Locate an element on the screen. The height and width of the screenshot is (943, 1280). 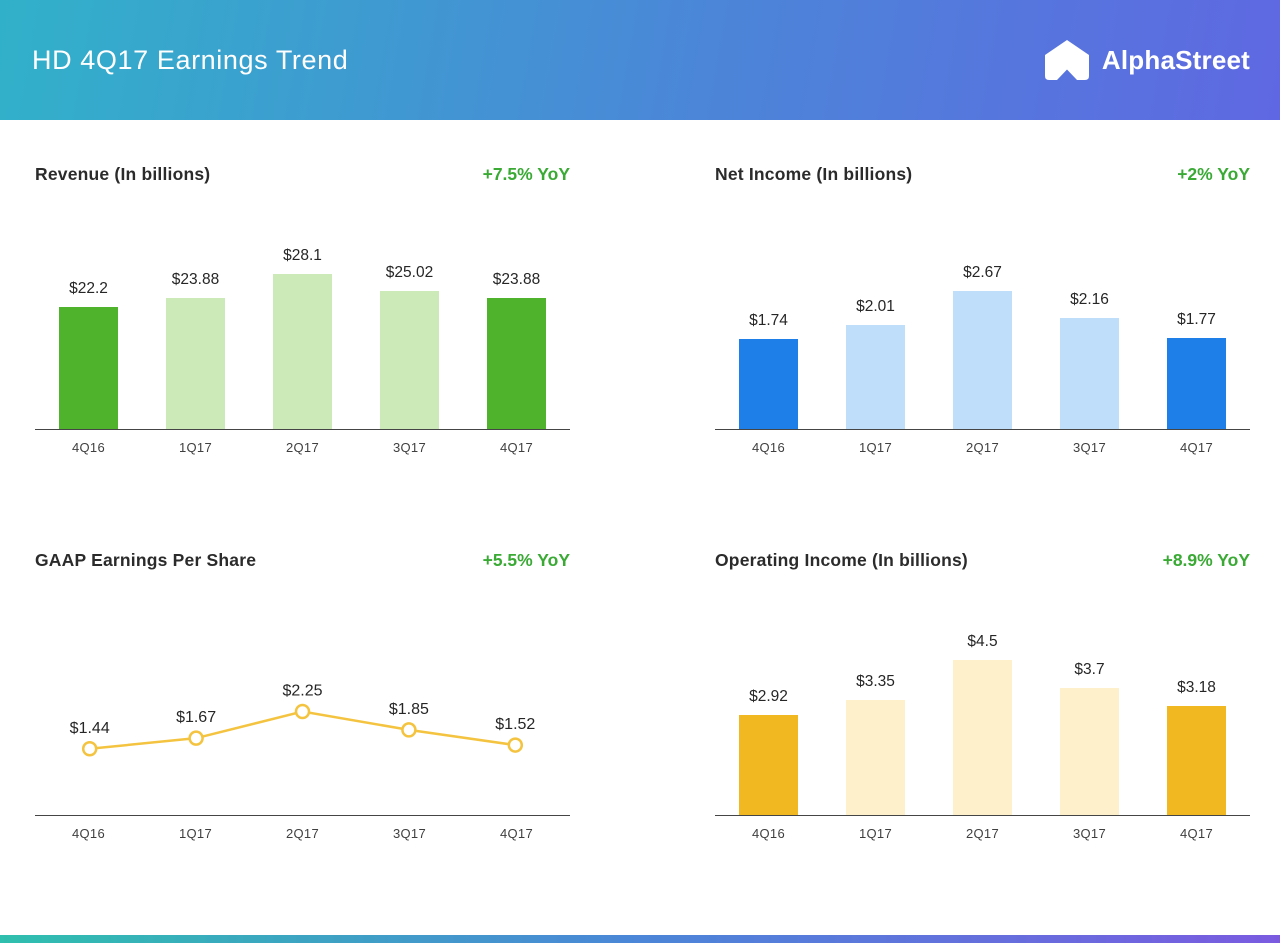
bar-column: $25.02 is located at coordinates (409, 346).